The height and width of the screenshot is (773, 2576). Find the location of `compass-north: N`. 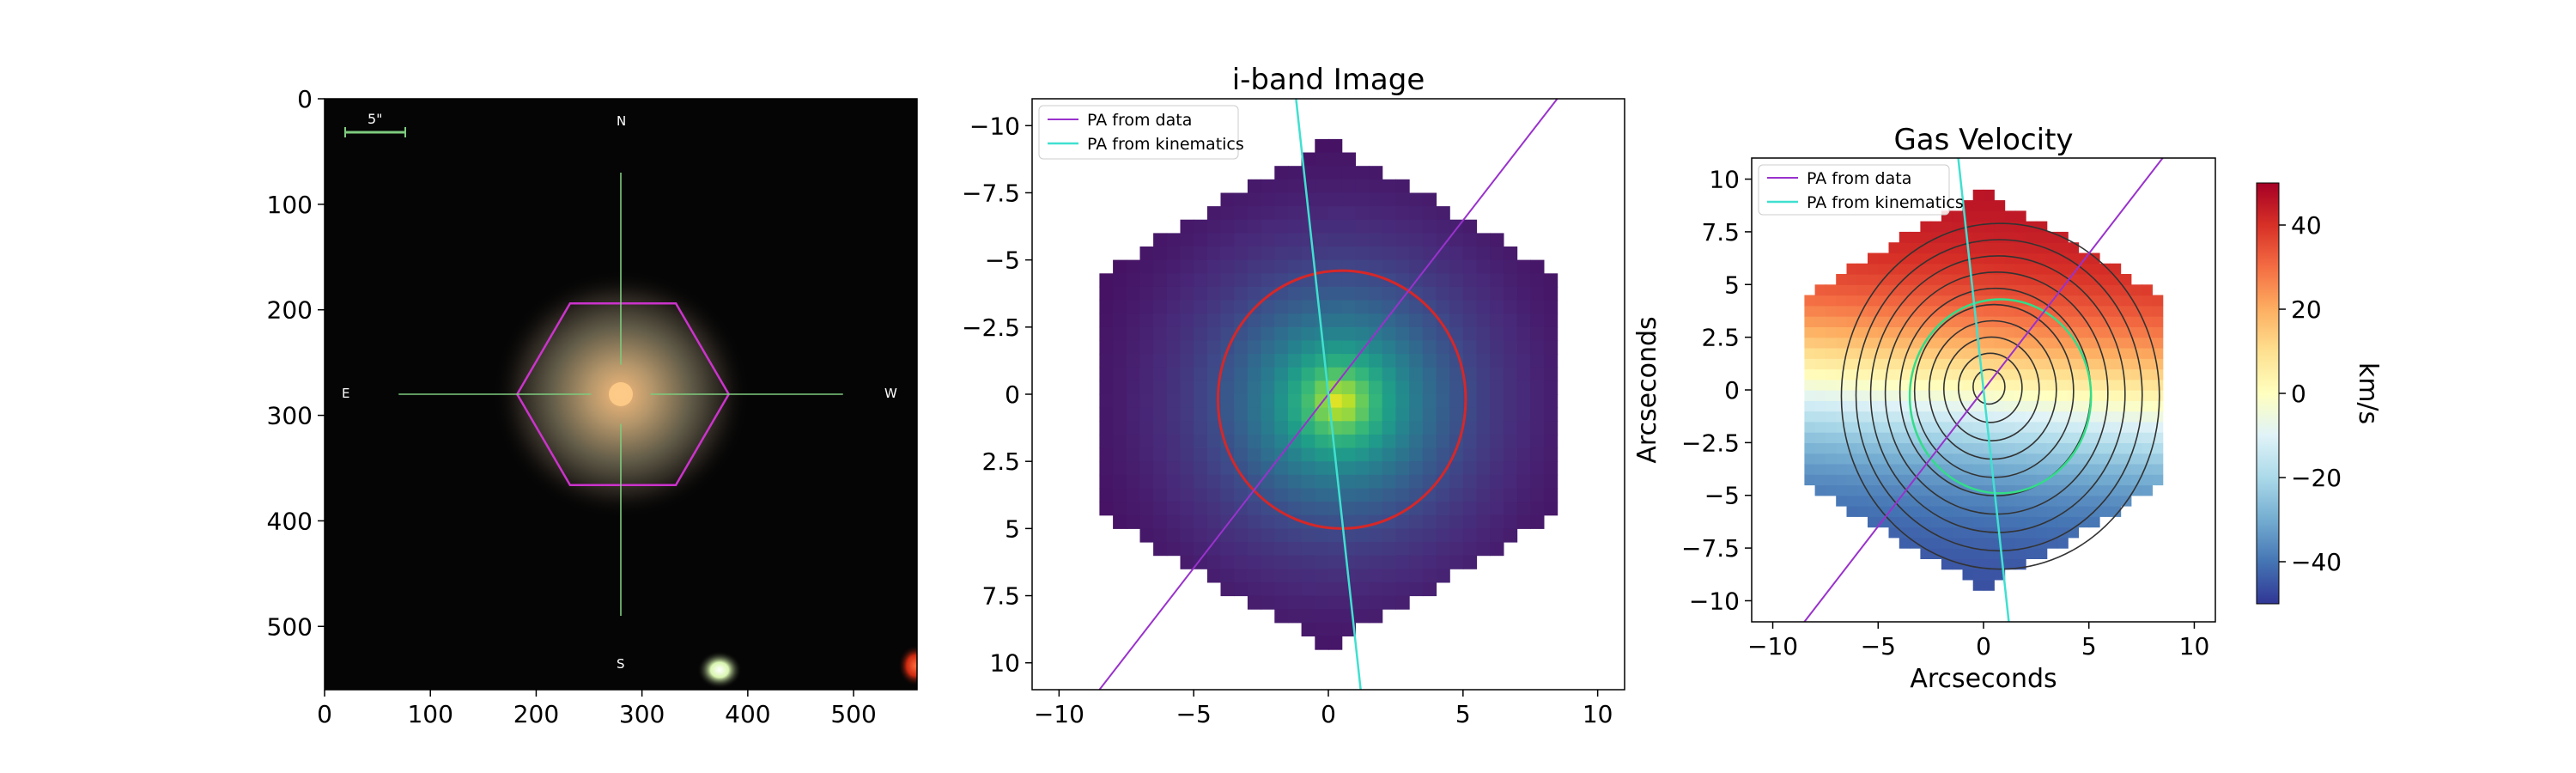

compass-north: N is located at coordinates (621, 121).